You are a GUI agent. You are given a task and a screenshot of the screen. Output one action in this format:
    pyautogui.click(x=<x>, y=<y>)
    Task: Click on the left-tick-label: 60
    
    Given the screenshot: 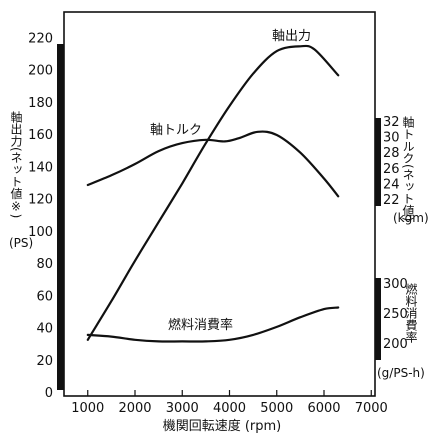 What is the action you would take?
    pyautogui.click(x=44, y=296)
    